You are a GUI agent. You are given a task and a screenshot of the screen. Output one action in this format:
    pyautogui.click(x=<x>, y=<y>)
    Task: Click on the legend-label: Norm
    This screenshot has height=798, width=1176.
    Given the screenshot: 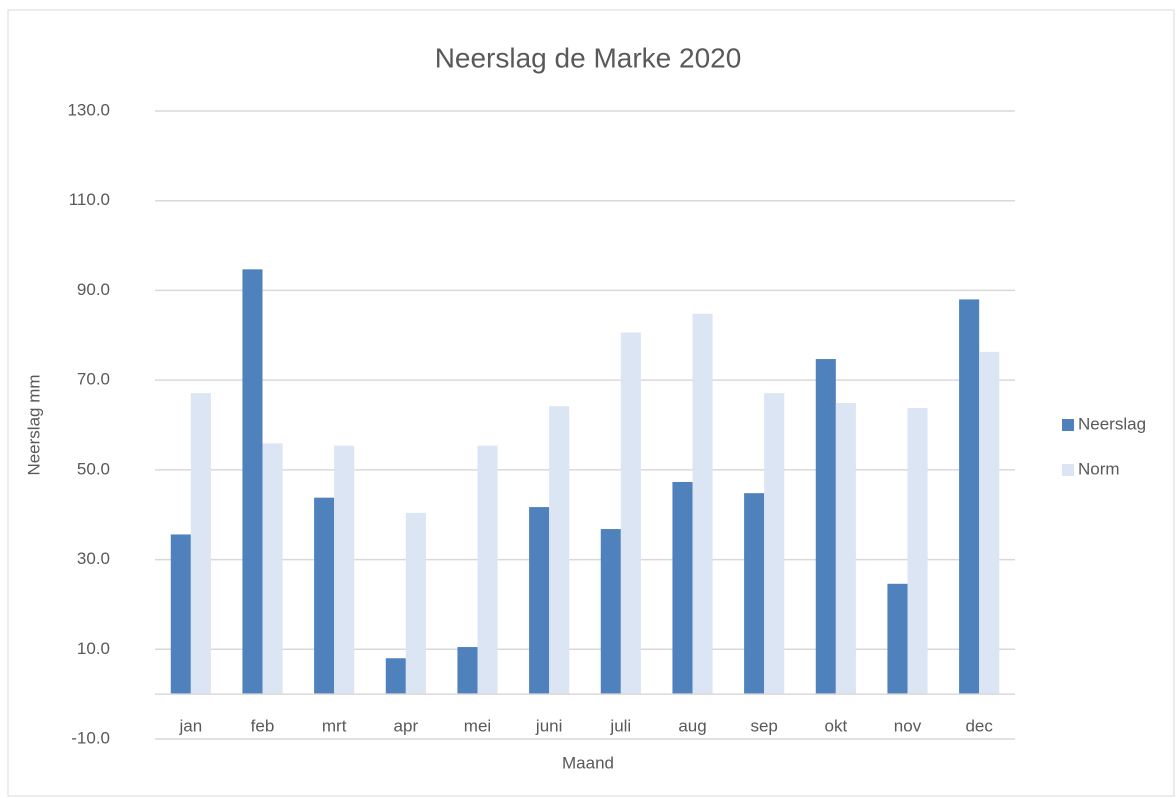 What is the action you would take?
    pyautogui.click(x=1099, y=468)
    